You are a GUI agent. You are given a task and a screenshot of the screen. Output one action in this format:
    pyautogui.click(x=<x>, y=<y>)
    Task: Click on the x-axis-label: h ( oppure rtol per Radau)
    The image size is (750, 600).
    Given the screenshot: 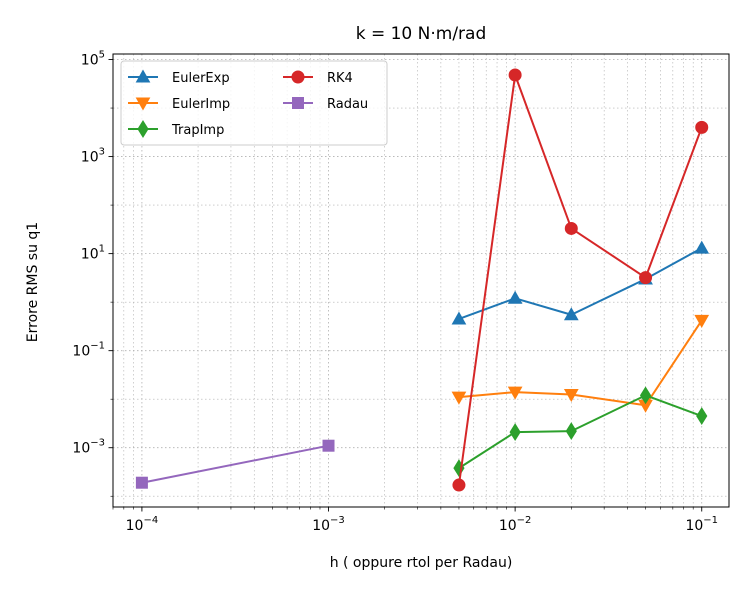 What is the action you would take?
    pyautogui.click(x=421, y=563)
    